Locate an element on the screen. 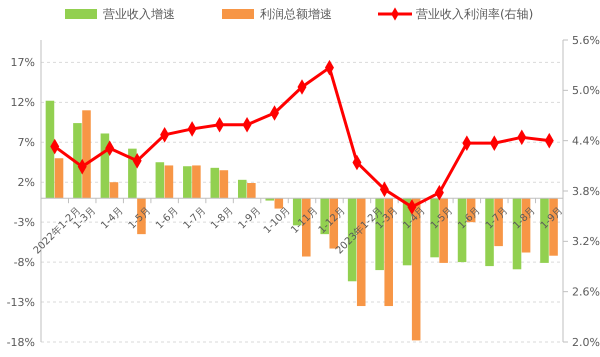 The height and width of the screenshot is (357, 600). y-tick-label: -3% is located at coordinates (24, 223).